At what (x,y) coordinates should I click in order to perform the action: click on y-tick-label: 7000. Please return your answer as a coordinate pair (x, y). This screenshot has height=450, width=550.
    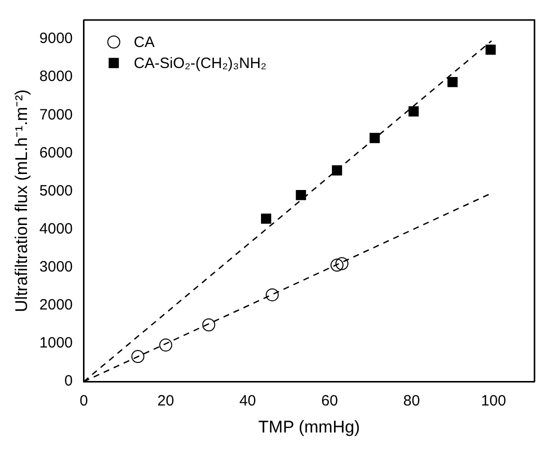
    Looking at the image, I should click on (56, 115).